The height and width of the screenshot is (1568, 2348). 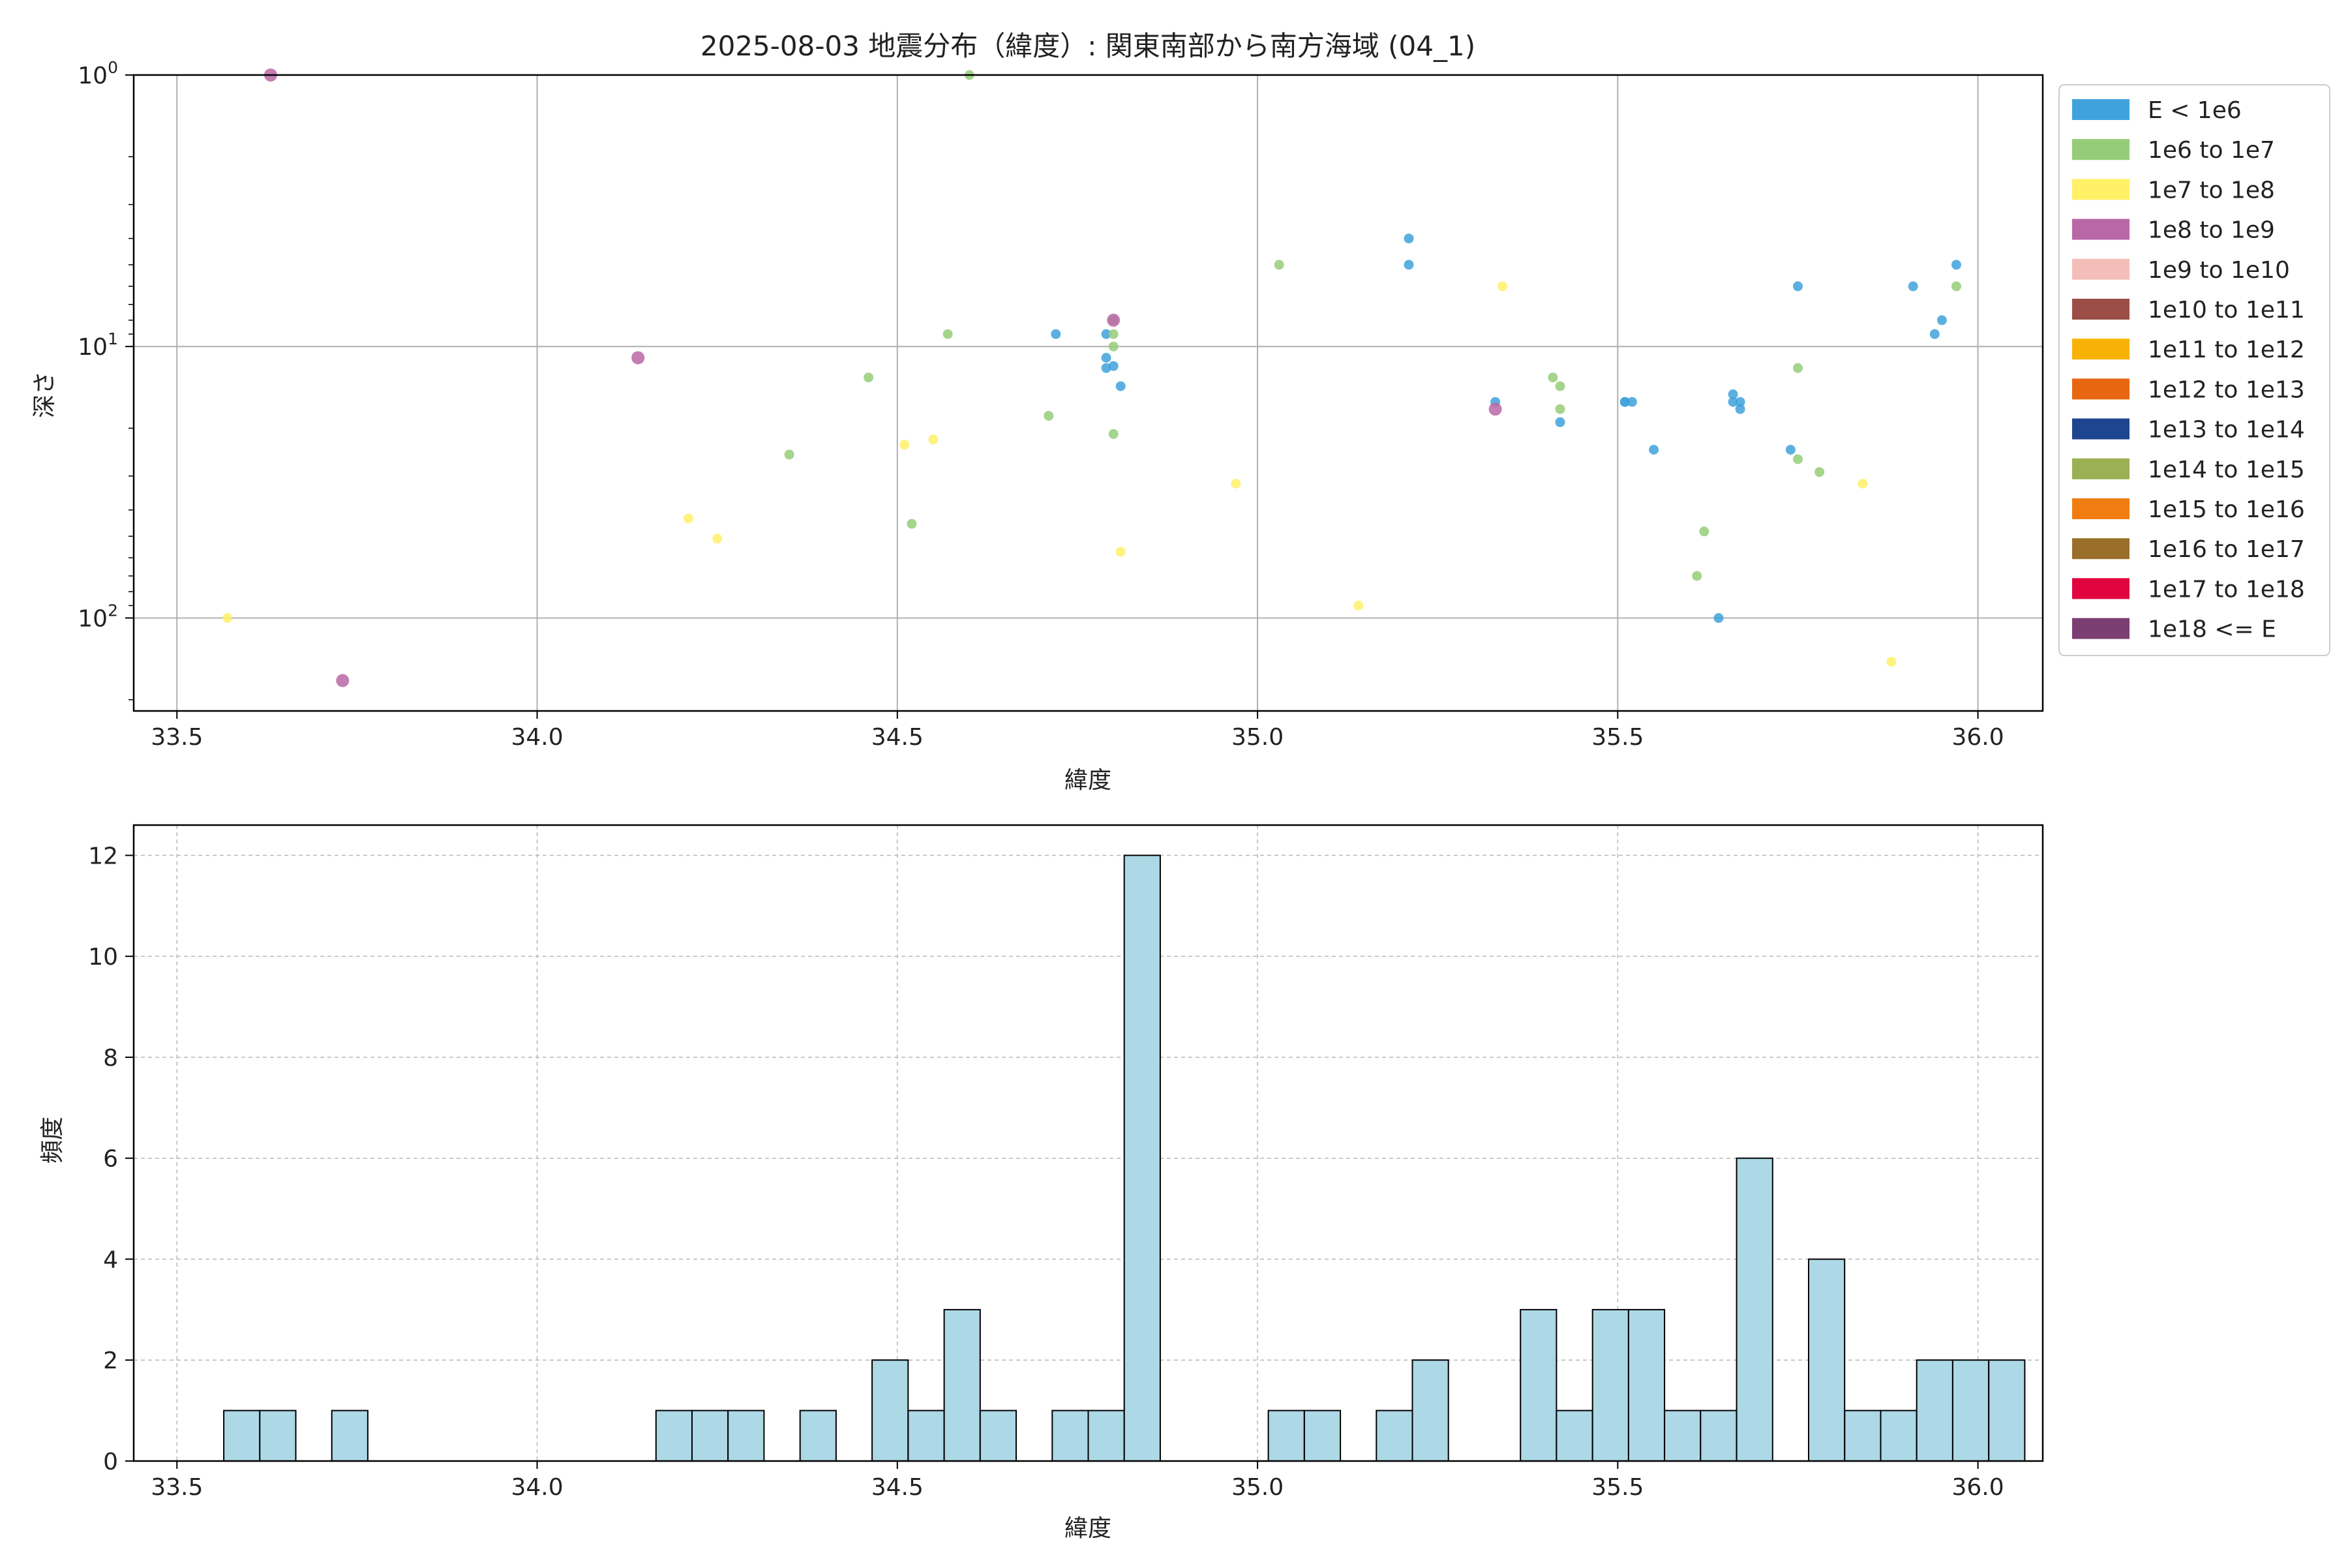 I want to click on legend-label: 1e15 to 1e16, so click(x=2226, y=509).